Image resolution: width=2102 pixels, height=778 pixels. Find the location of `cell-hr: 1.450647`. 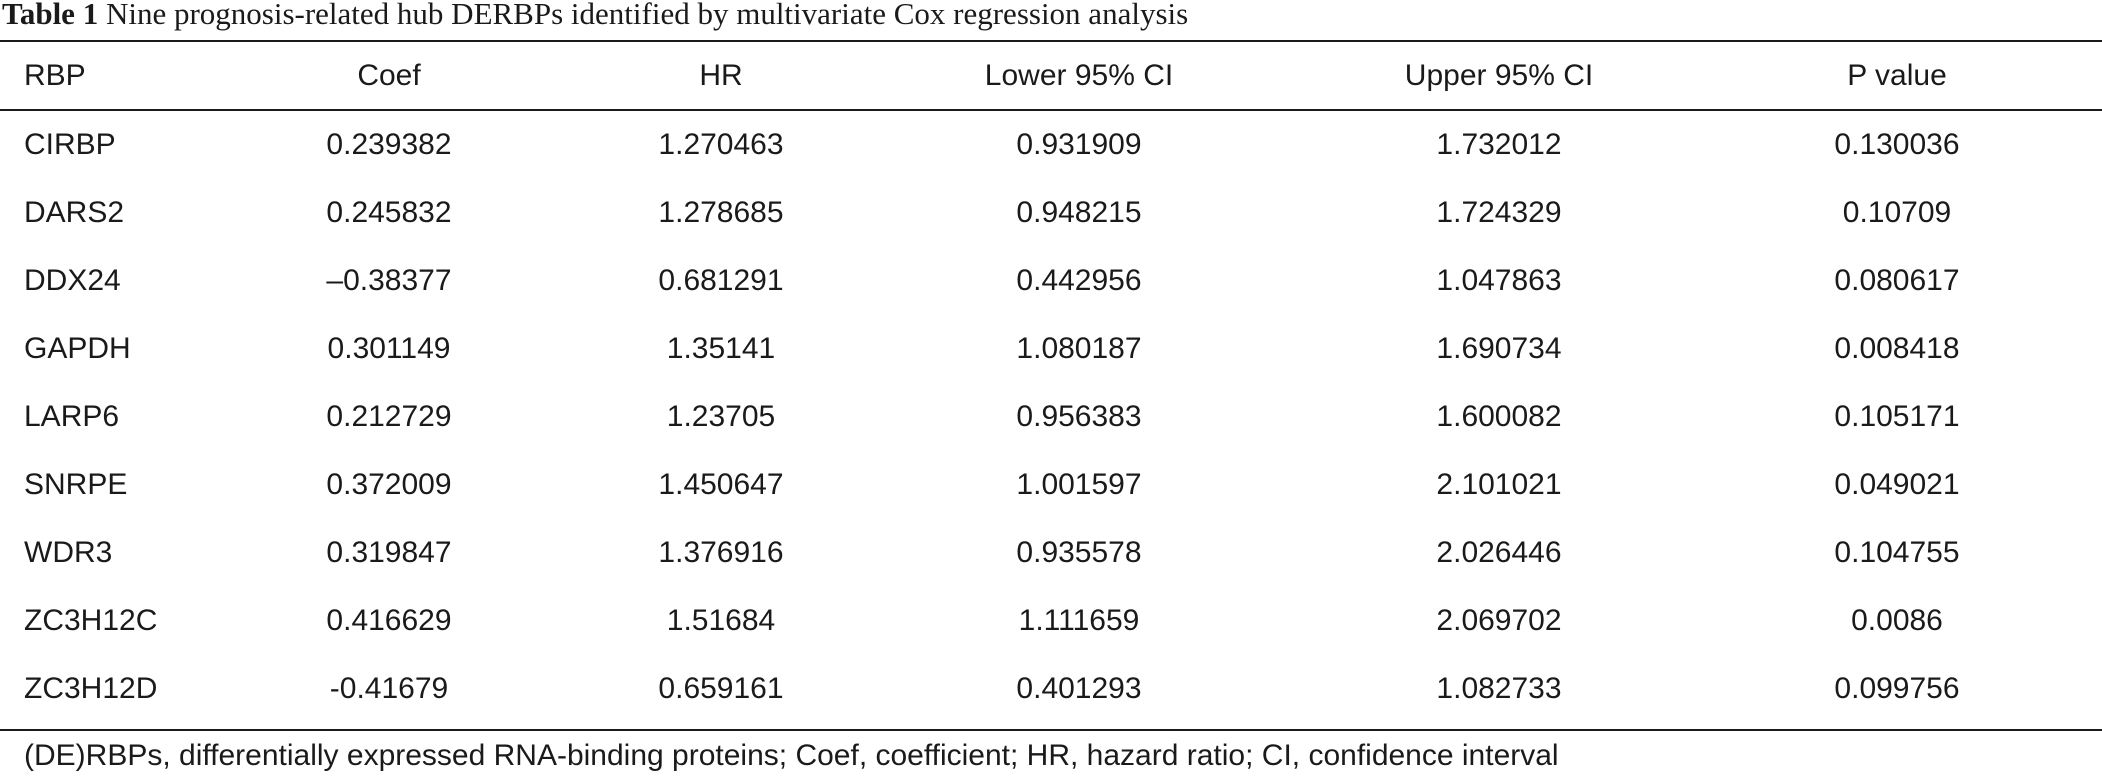

cell-hr: 1.450647 is located at coordinates (721, 484).